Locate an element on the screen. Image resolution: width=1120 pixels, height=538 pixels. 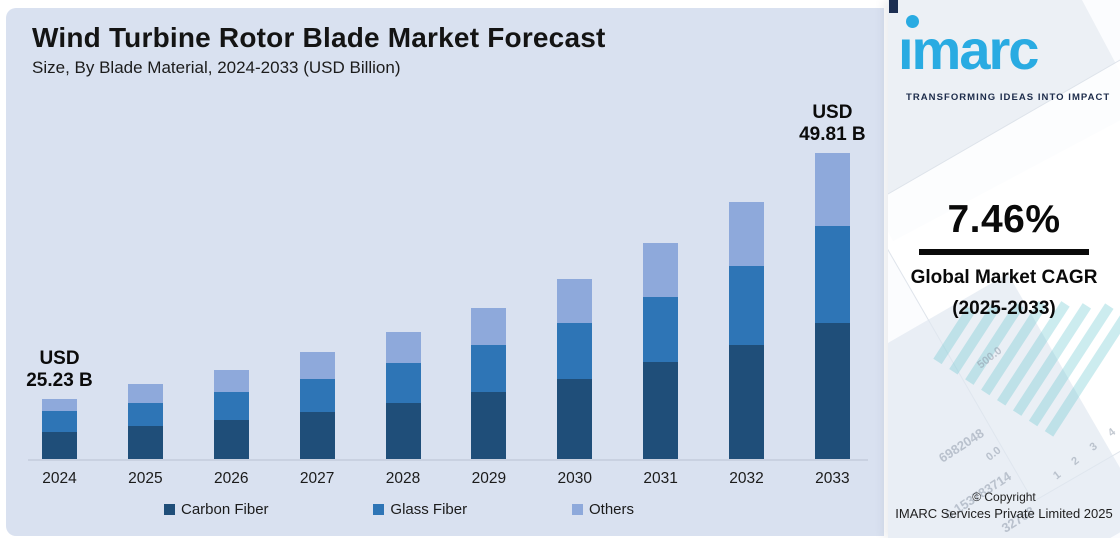
cagr-years: (2025-2033) is located at coordinates (1004, 308).